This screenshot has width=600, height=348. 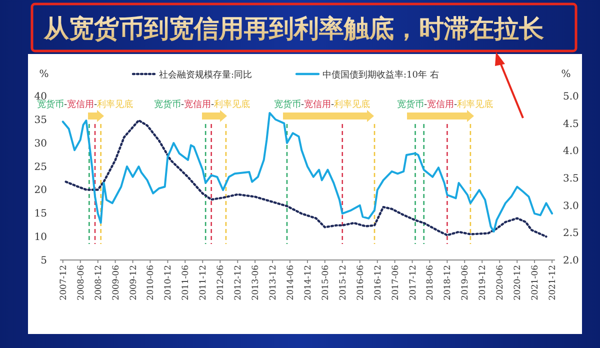 What do you see at coordinates (553, 282) in the screenshot?
I see `x-tick-label: 2021-12` at bounding box center [553, 282].